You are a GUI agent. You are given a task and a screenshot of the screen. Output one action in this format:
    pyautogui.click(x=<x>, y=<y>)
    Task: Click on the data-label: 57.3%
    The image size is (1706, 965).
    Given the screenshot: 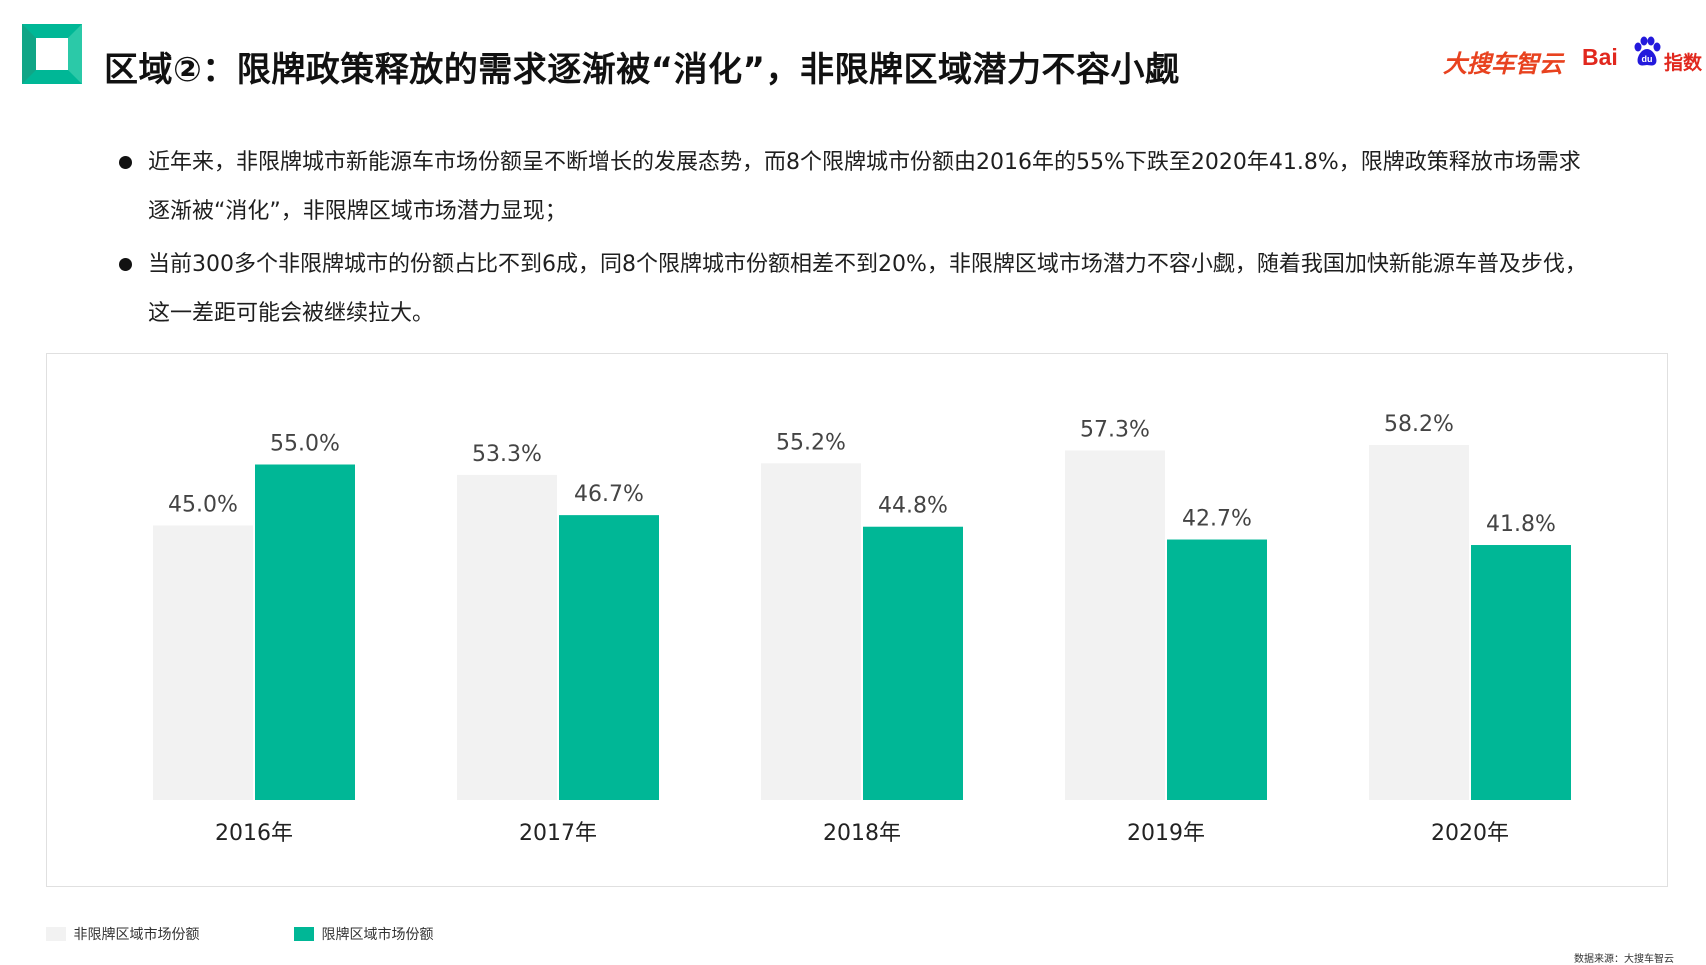 What is the action you would take?
    pyautogui.click(x=1115, y=429)
    